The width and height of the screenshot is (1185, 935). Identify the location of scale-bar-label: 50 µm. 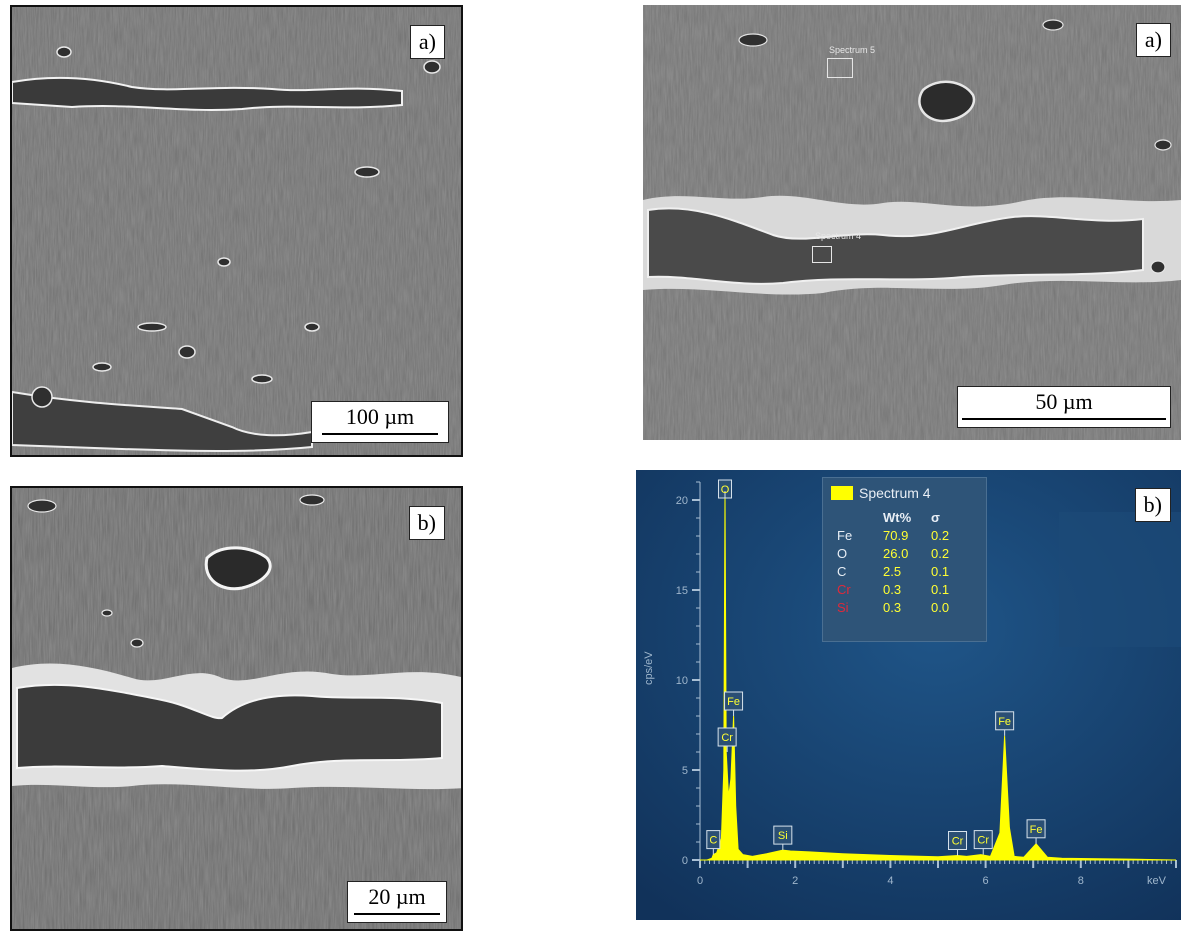
(1064, 401).